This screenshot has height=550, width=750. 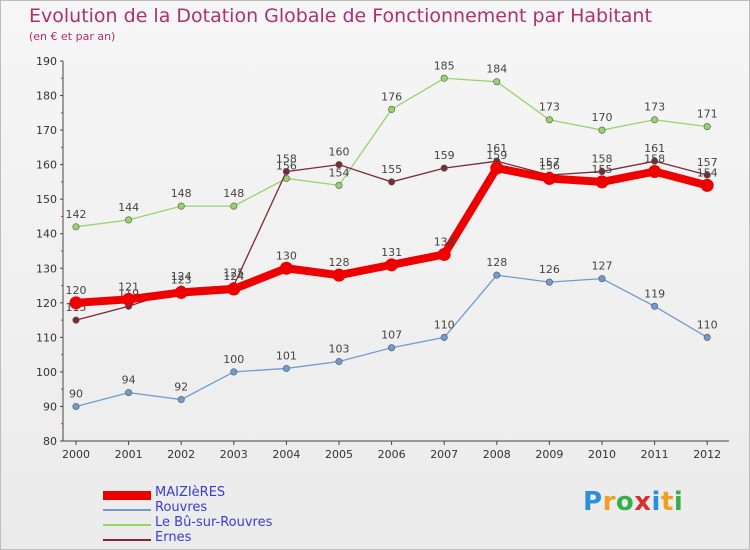 I want to click on data-label: 170, so click(x=602, y=117).